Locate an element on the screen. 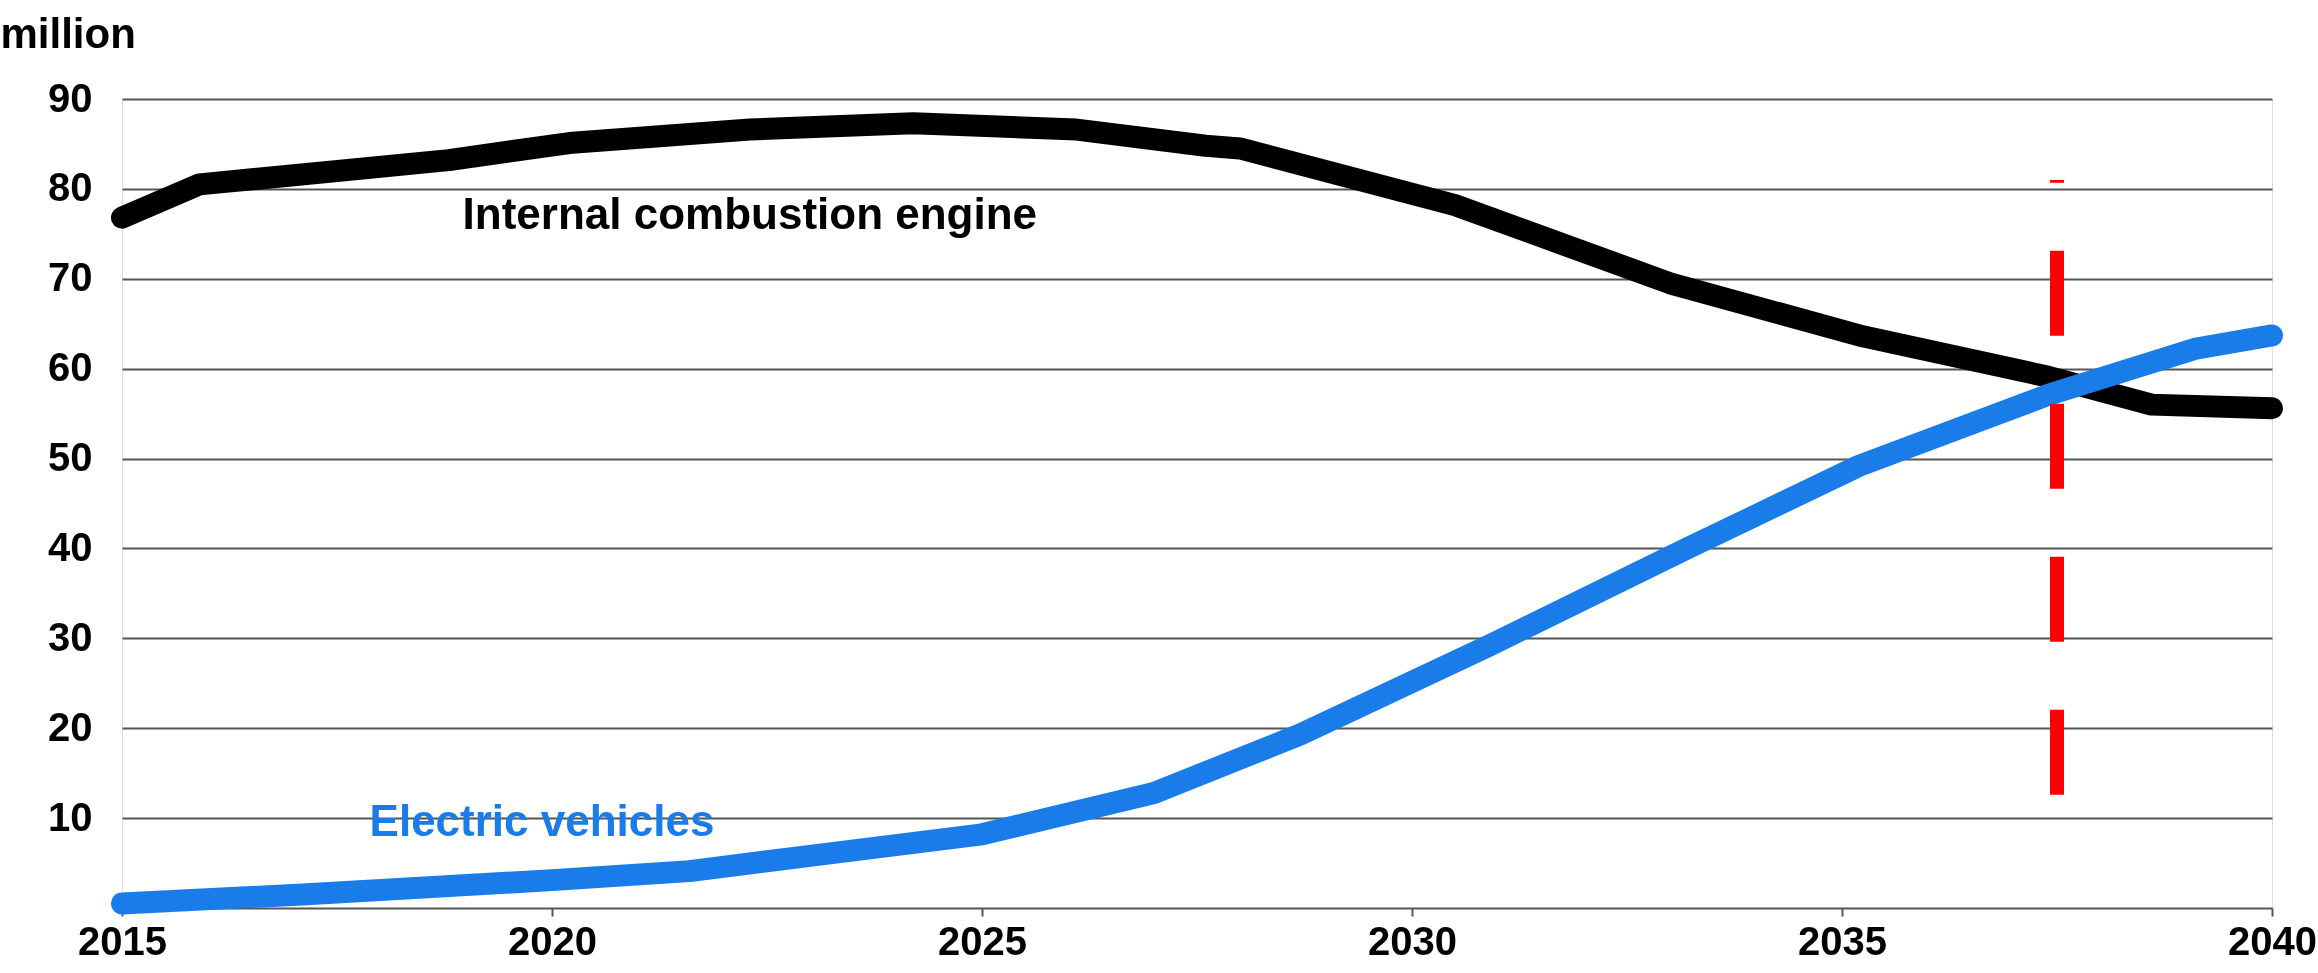 The image size is (2318, 973). x-tick-label: 2020 is located at coordinates (552, 940).